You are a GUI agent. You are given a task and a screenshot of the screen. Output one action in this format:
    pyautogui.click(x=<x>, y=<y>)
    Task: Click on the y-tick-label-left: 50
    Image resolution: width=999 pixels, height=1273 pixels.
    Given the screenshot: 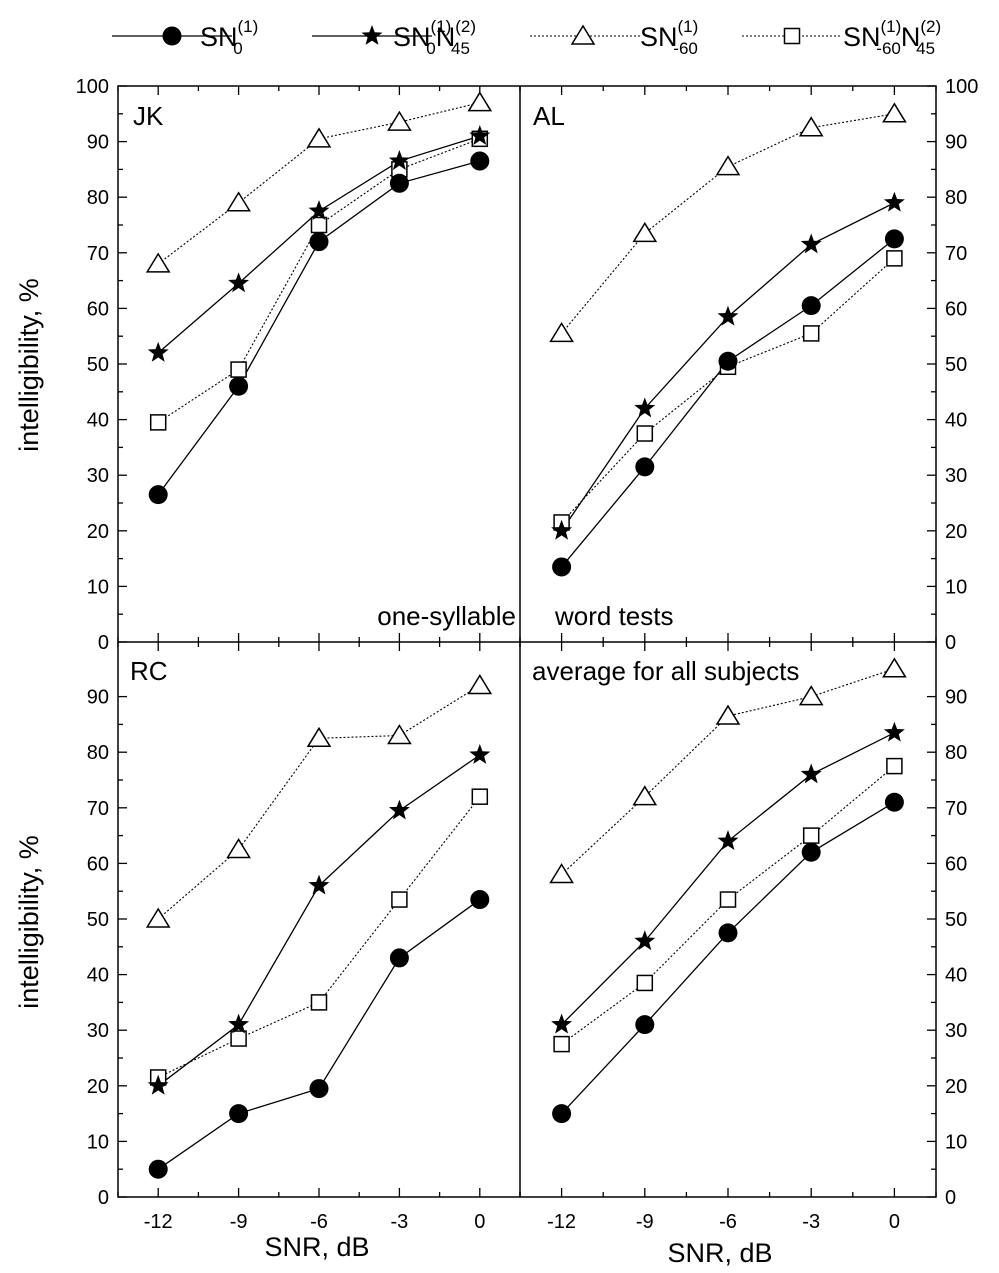 What is the action you would take?
    pyautogui.click(x=98, y=365)
    